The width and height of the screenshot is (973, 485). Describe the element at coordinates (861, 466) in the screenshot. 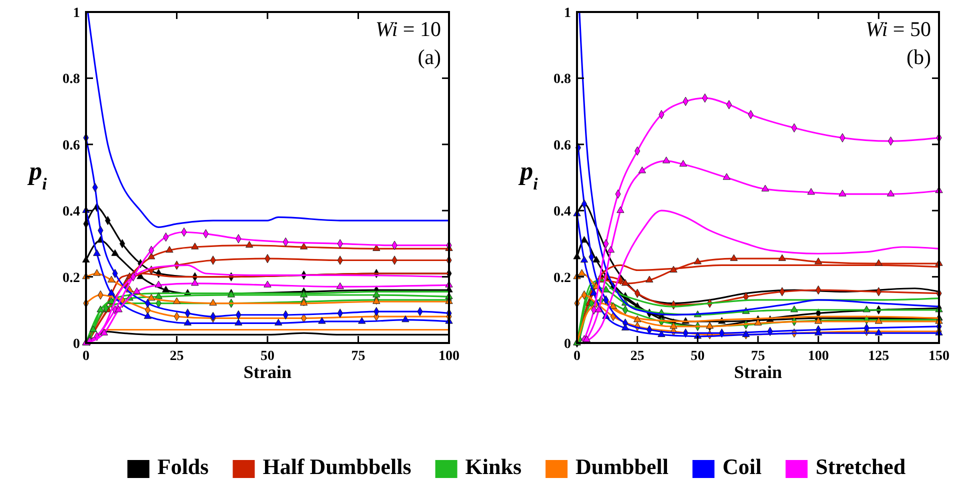

I see `legend-label: Stretched` at that location.